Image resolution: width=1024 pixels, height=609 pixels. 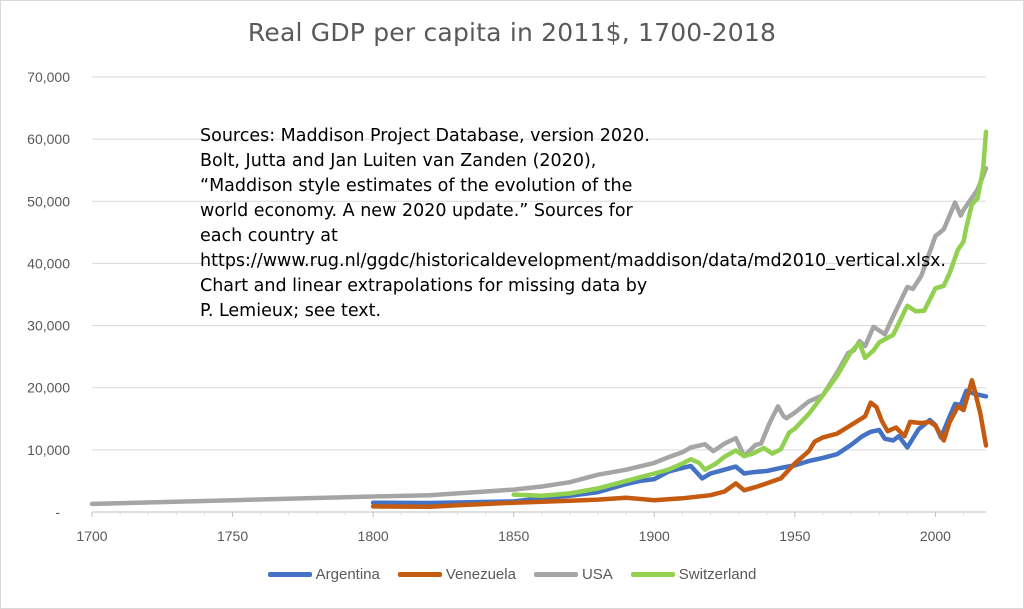 What do you see at coordinates (91, 536) in the screenshot?
I see `x-tick-label: 1700` at bounding box center [91, 536].